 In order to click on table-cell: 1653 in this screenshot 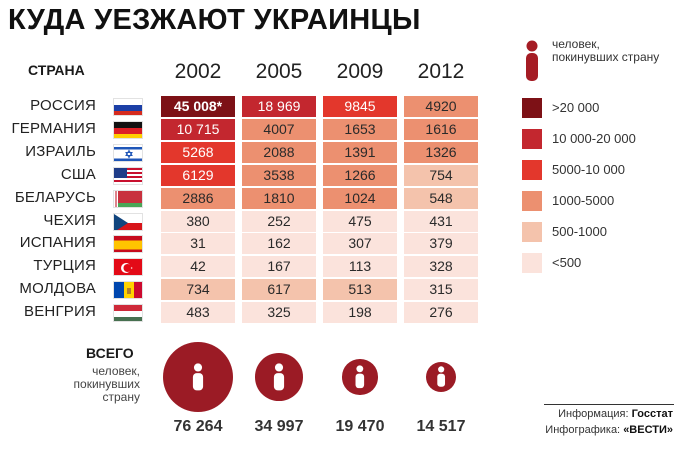, I will do `click(360, 129)`.